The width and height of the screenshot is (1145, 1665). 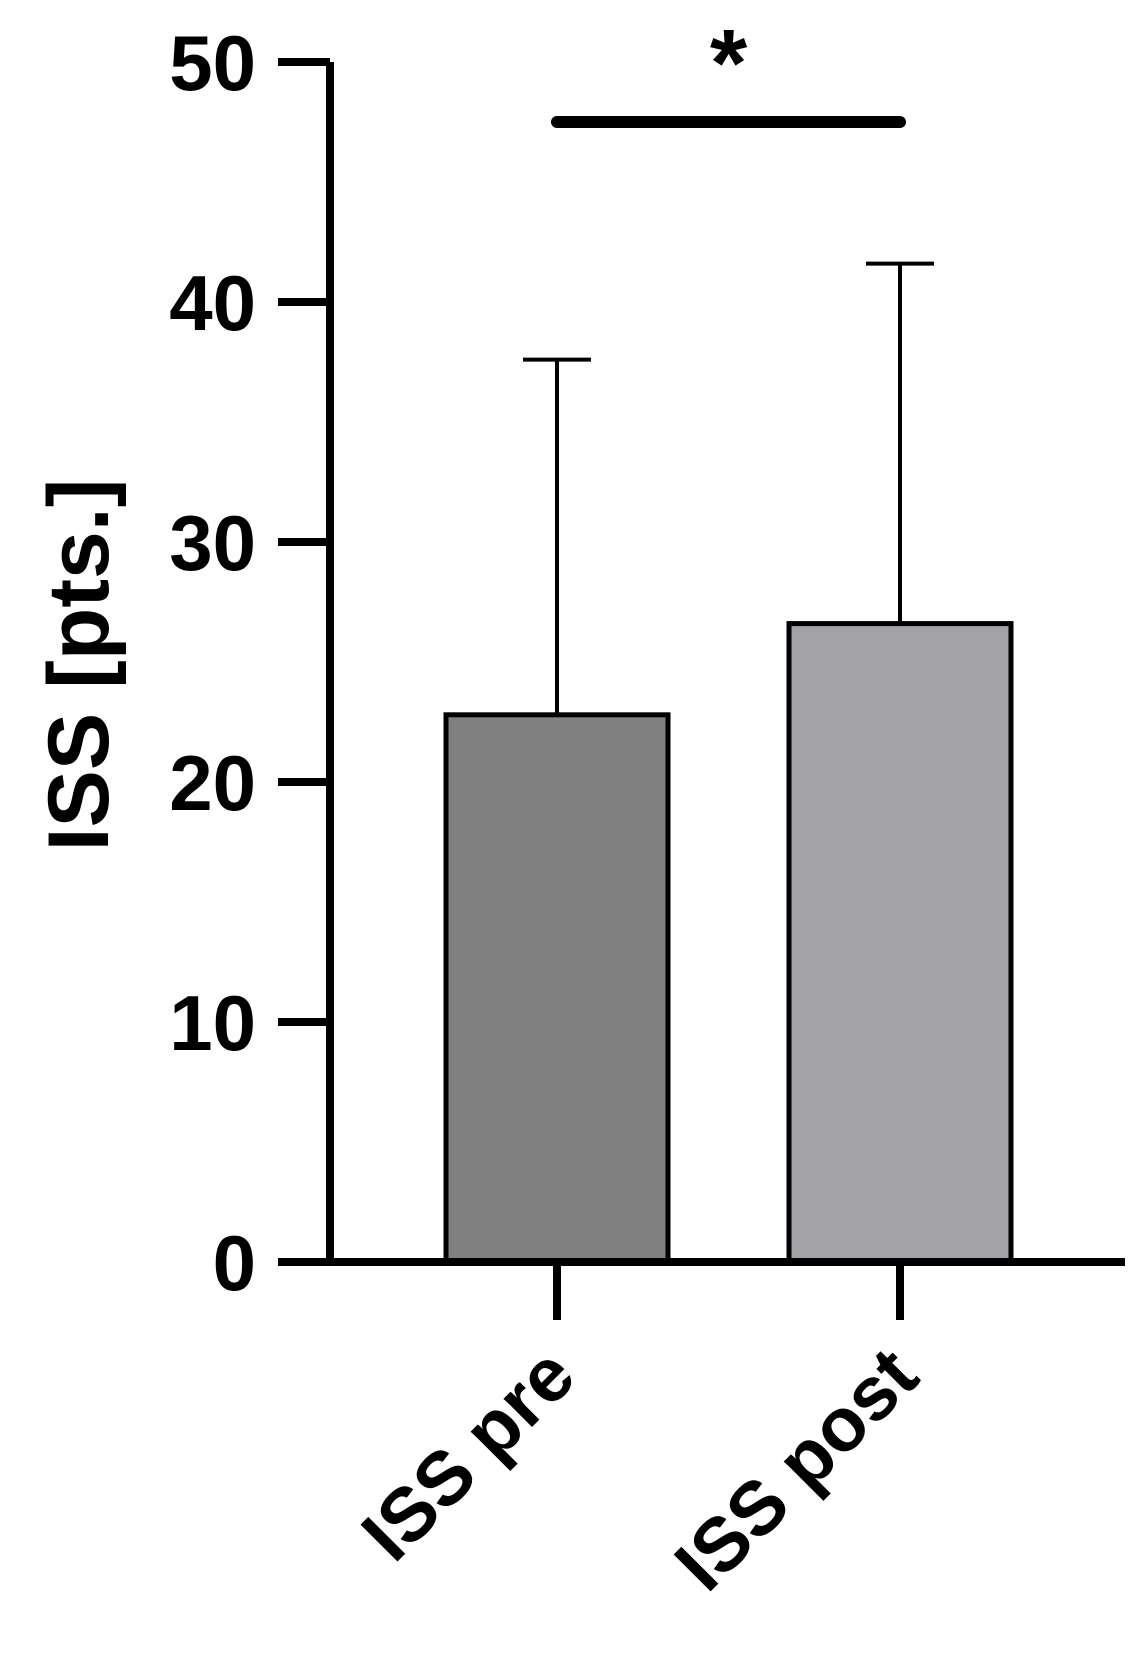 I want to click on x-tick-label-iss-post: ISS post, so click(x=796, y=1469).